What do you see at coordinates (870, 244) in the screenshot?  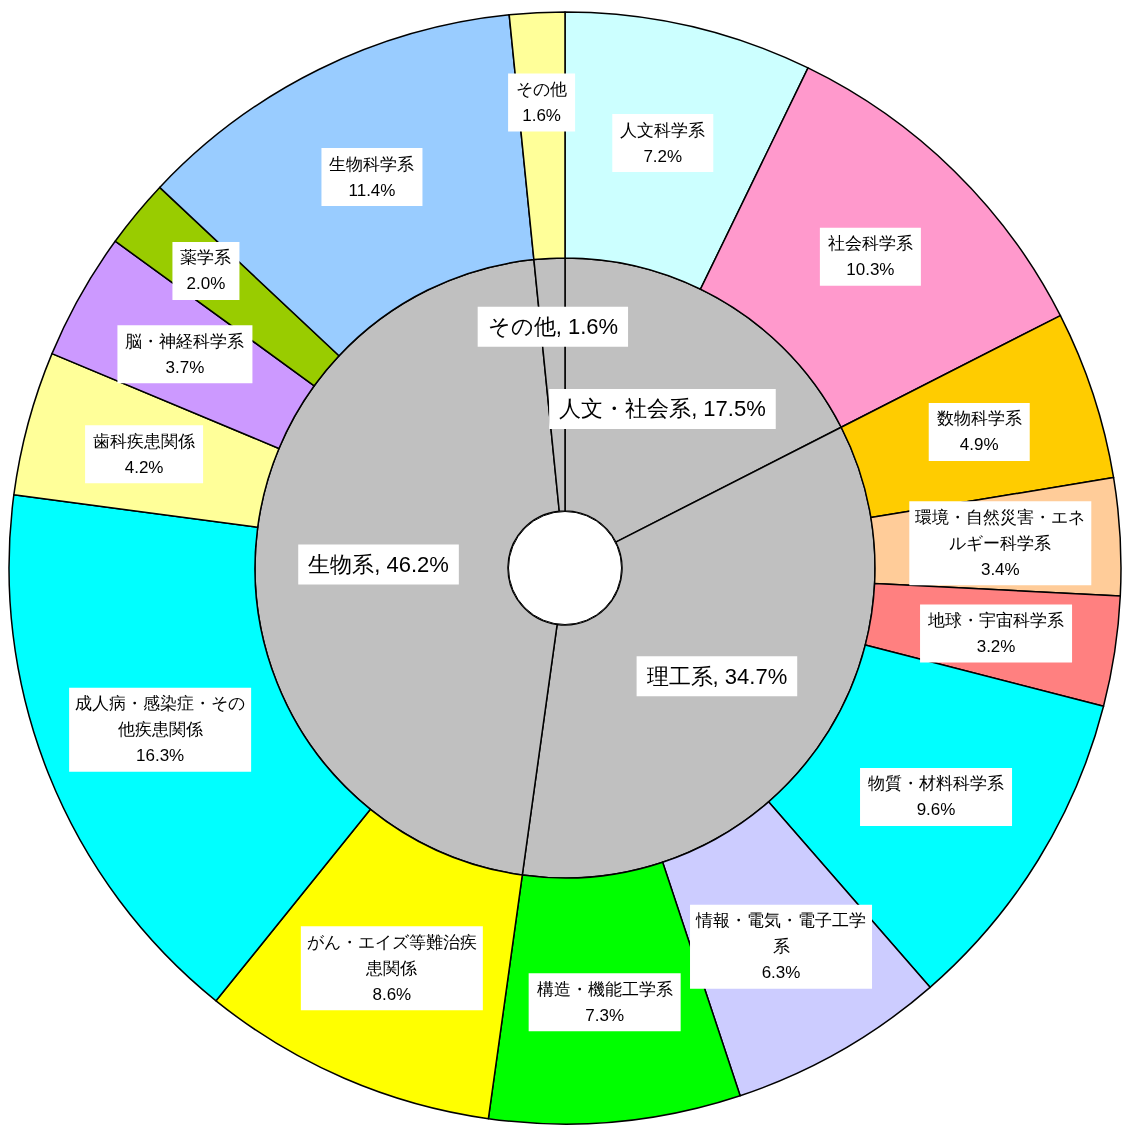 I see `slice-label: 社会科学系` at bounding box center [870, 244].